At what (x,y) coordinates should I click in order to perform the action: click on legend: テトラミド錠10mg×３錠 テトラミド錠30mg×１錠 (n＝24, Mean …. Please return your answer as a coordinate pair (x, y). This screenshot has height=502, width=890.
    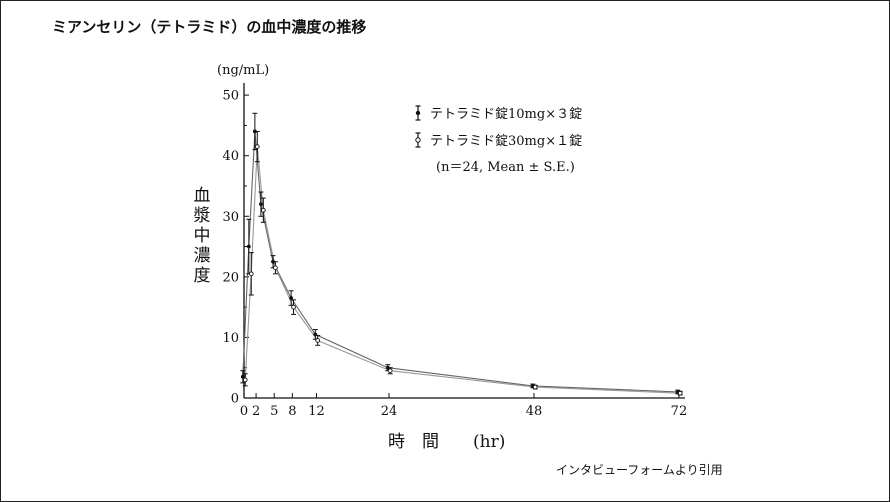
    Looking at the image, I should click on (498, 138).